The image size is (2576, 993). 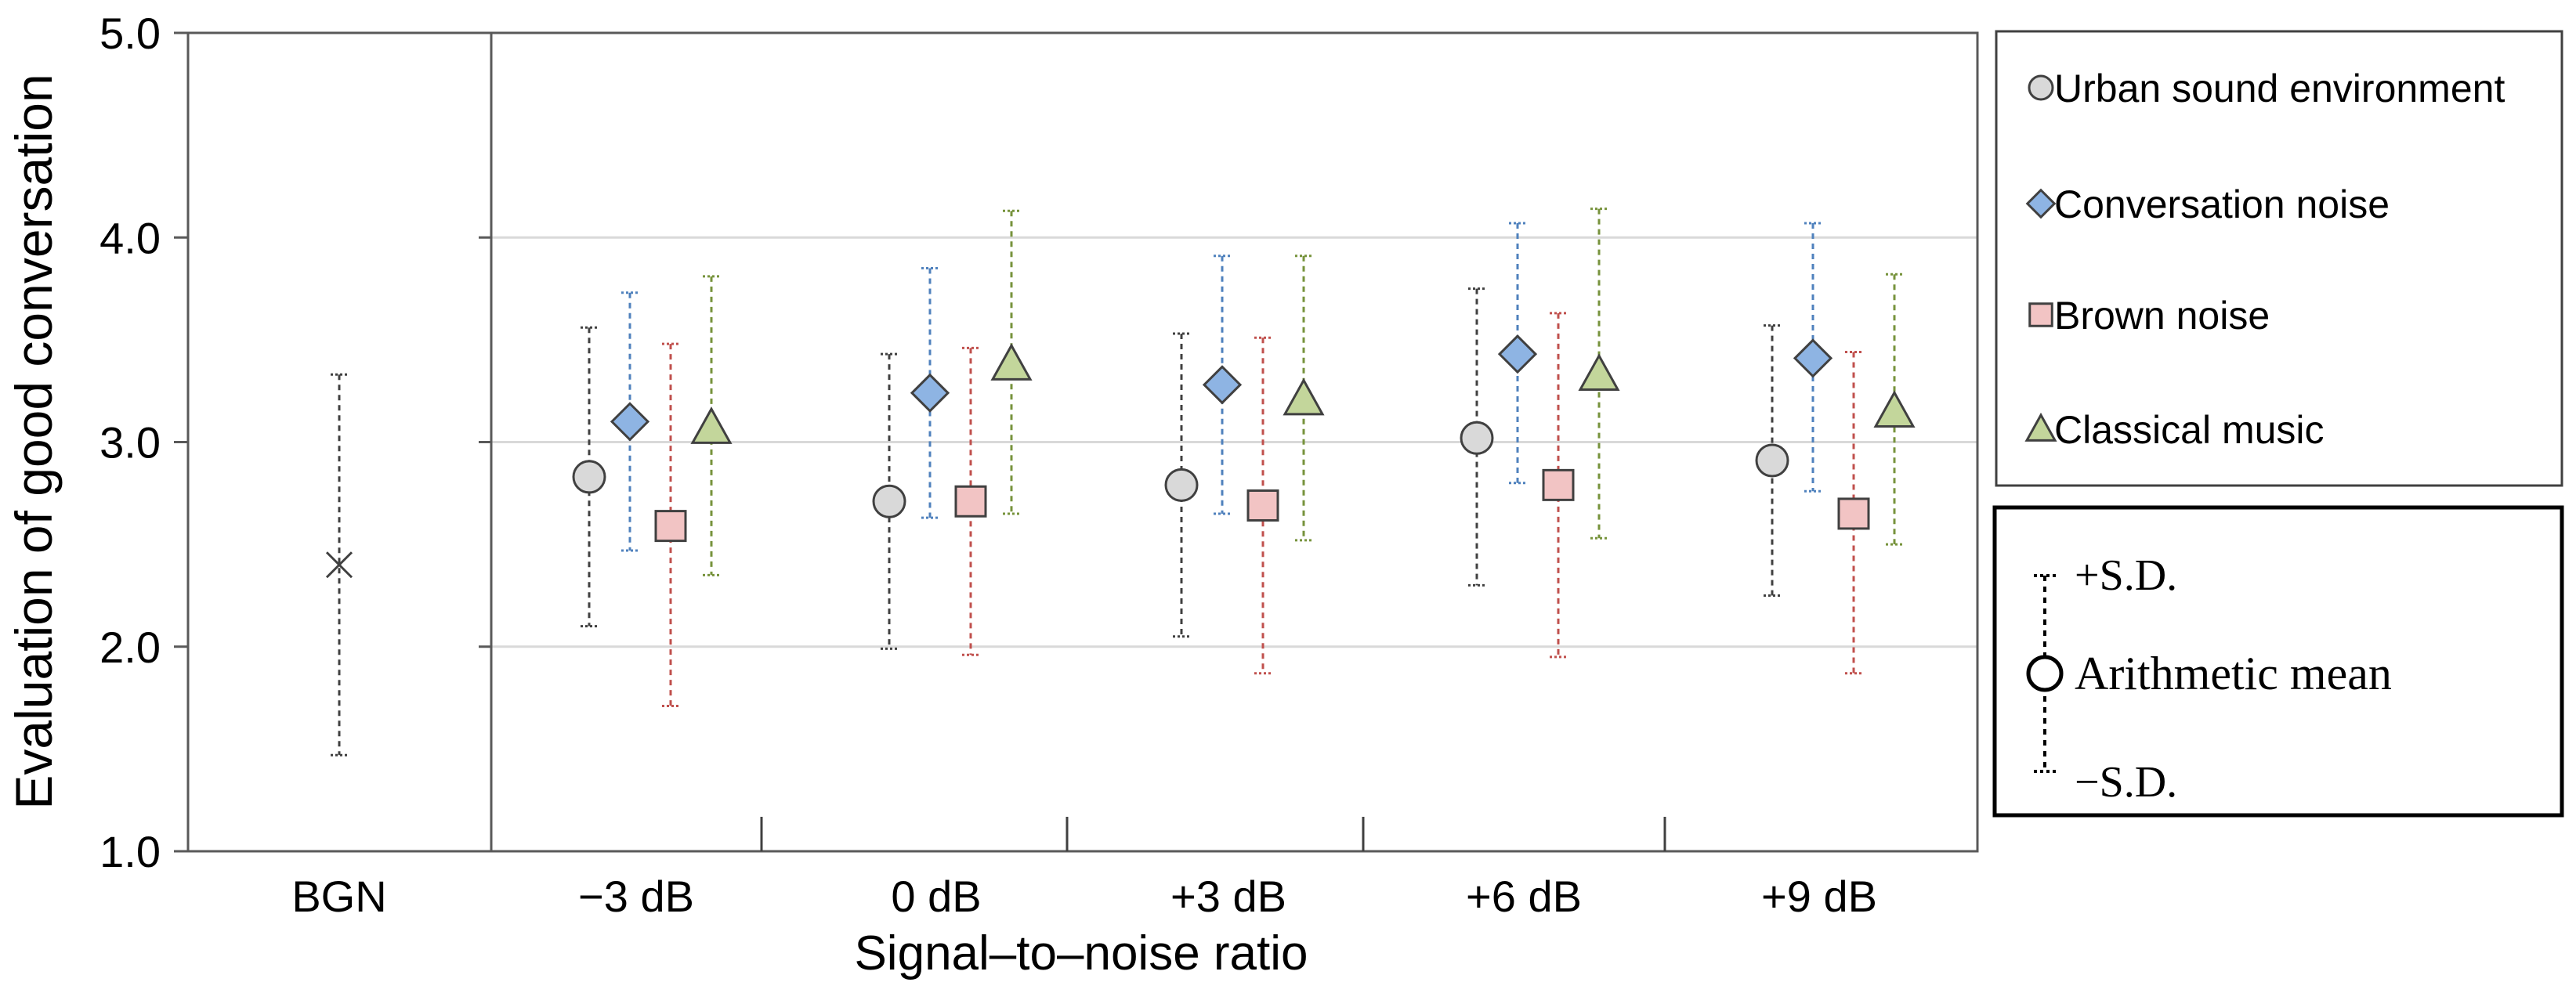 I want to click on x-tick-label: +9 dB, so click(x=1819, y=897).